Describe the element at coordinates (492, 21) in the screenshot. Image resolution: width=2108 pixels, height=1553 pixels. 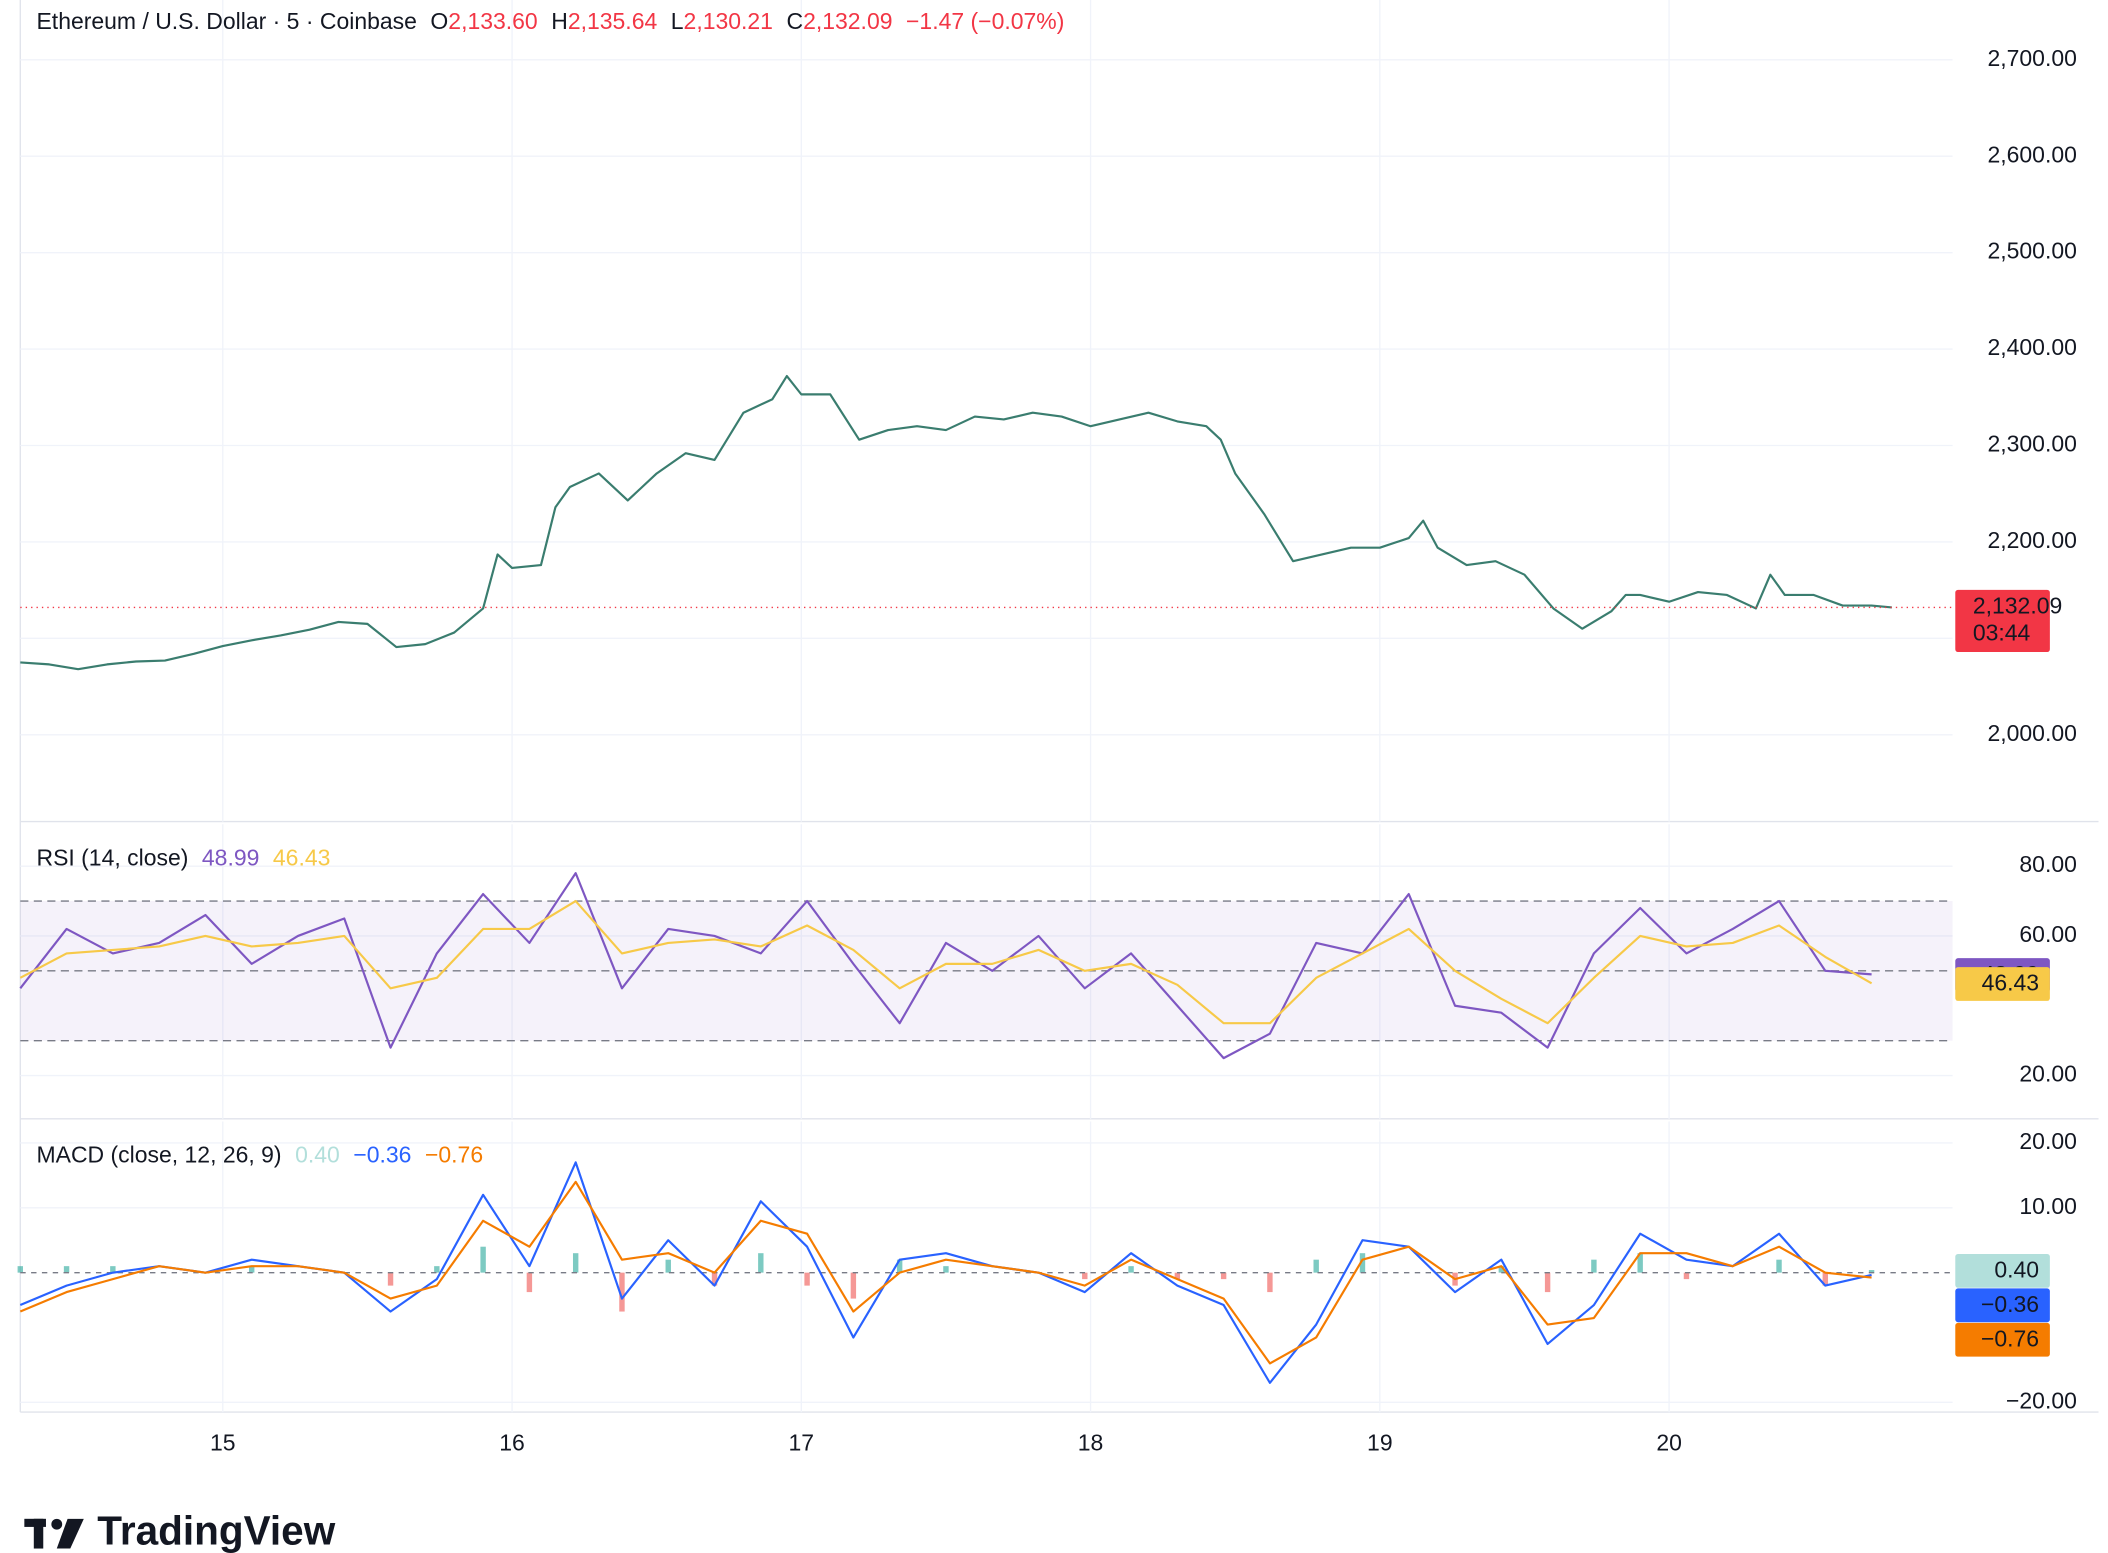
I see `ohlc-value: 2,133.60` at that location.